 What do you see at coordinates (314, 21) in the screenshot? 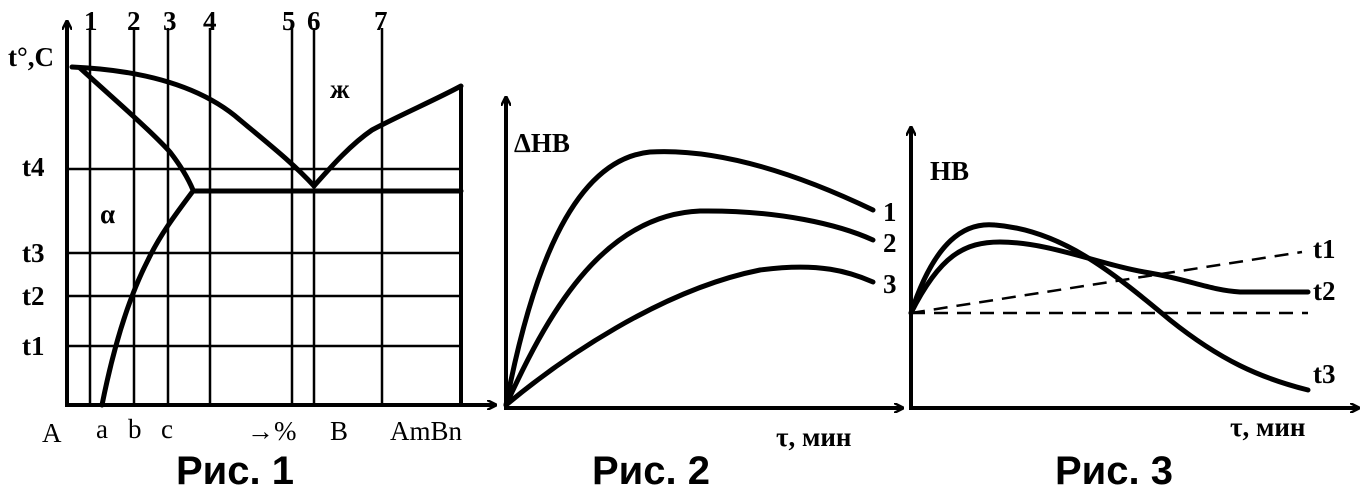
I see `fig1-vertical-label-6: 6` at bounding box center [314, 21].